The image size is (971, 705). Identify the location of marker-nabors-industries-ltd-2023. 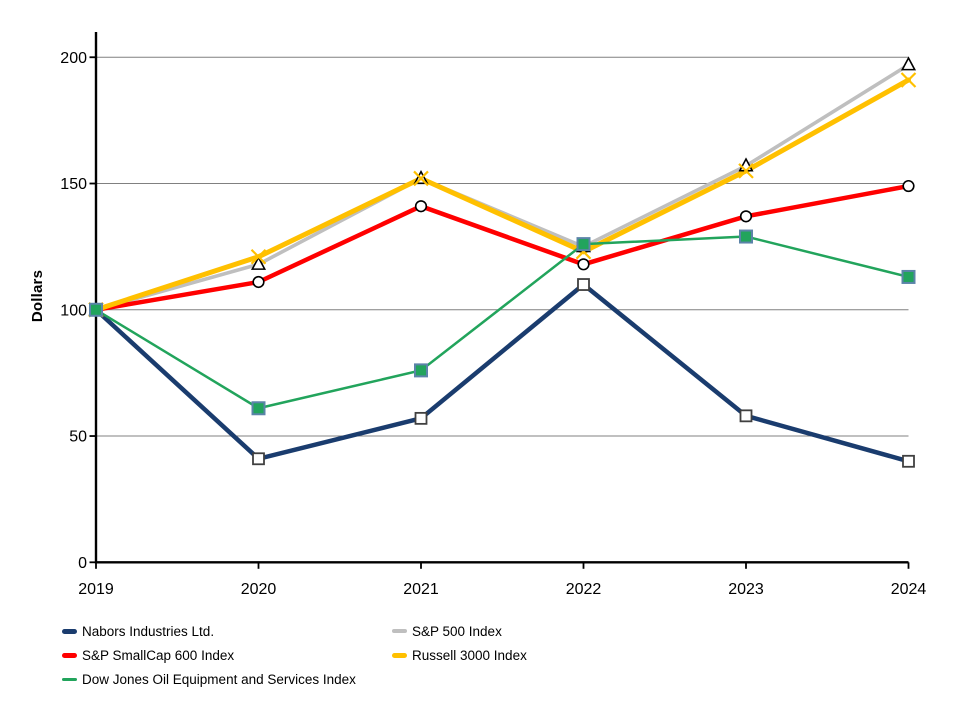
(746, 416).